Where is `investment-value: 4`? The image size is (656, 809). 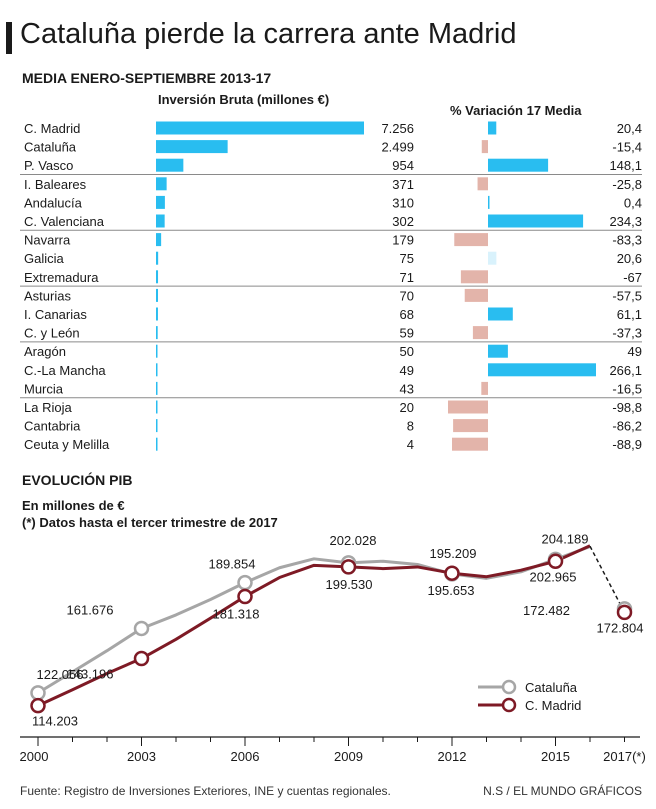 investment-value: 4 is located at coordinates (410, 444).